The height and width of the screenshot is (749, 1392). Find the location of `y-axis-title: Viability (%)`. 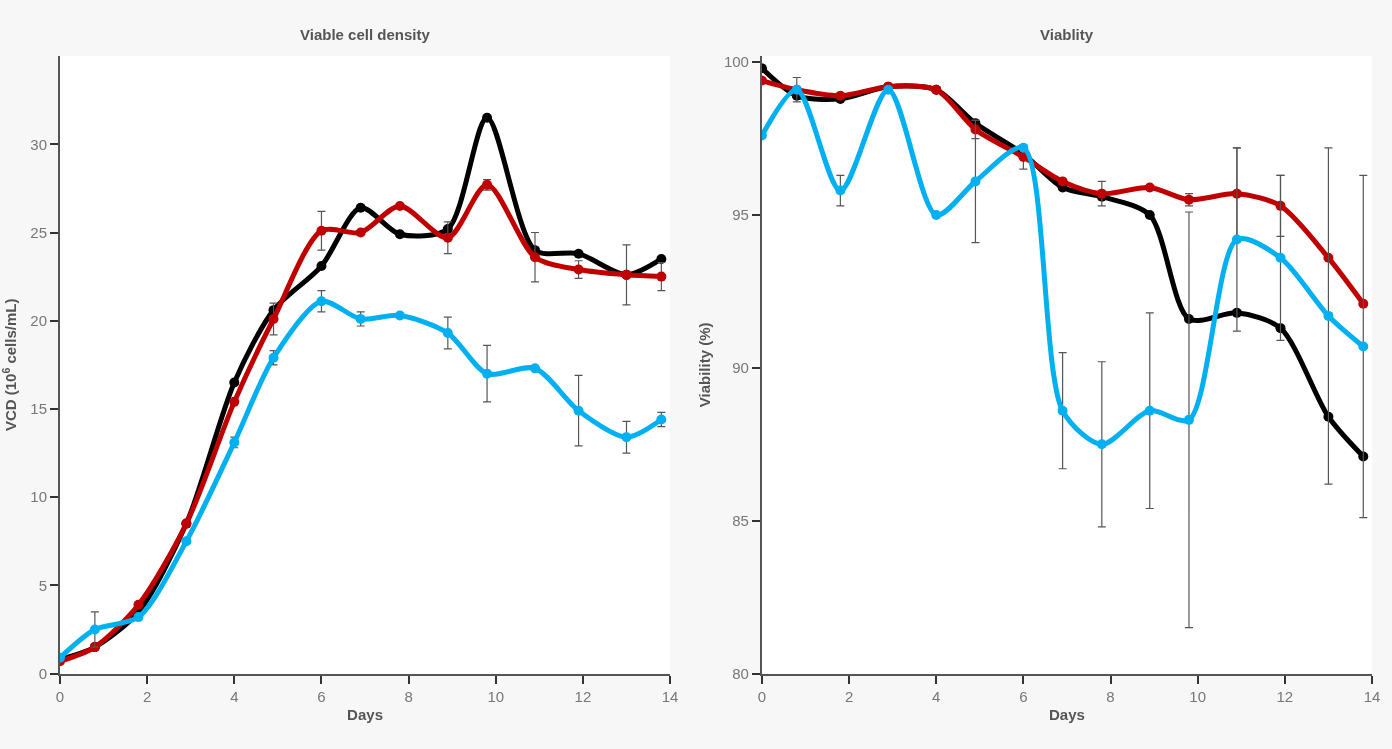

y-axis-title: Viability (%) is located at coordinates (704, 365).